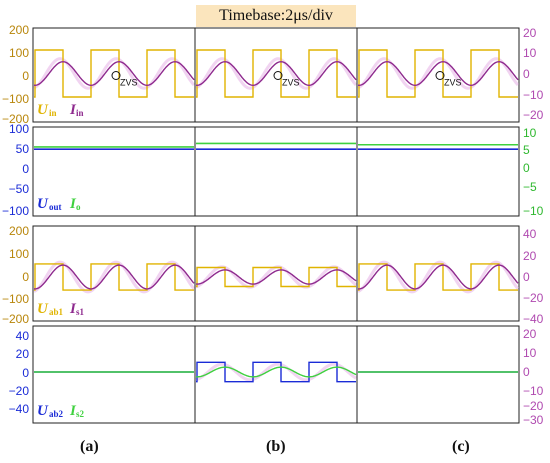  What do you see at coordinates (530, 33) in the screenshot?
I see `right-tick-label-r1: 20` at bounding box center [530, 33].